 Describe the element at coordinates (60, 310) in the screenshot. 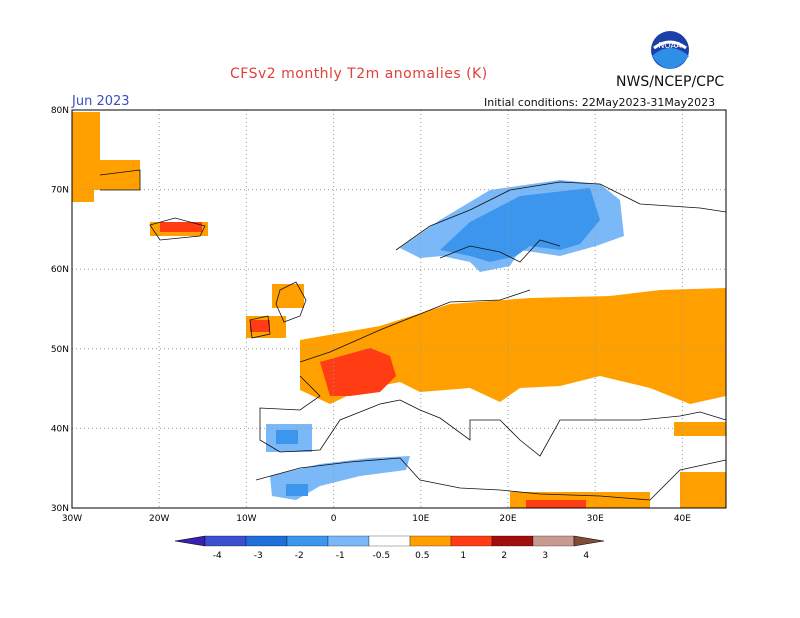

I see `lat-tick-labels: 80N 70N 60N 50N 40N 30N` at that location.